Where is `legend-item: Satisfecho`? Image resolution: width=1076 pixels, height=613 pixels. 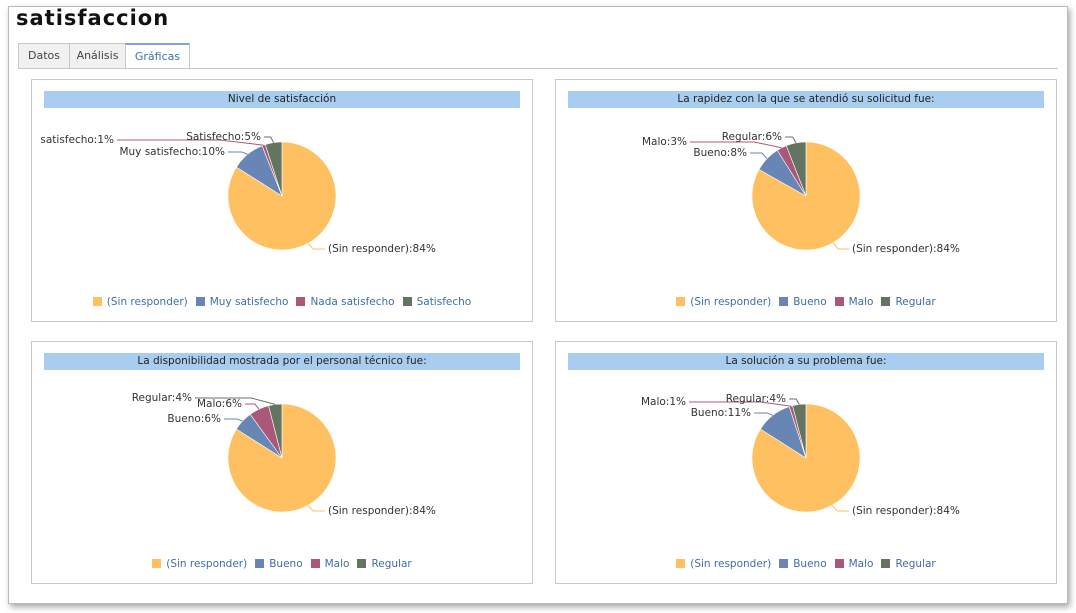
legend-item: Satisfecho is located at coordinates (437, 302).